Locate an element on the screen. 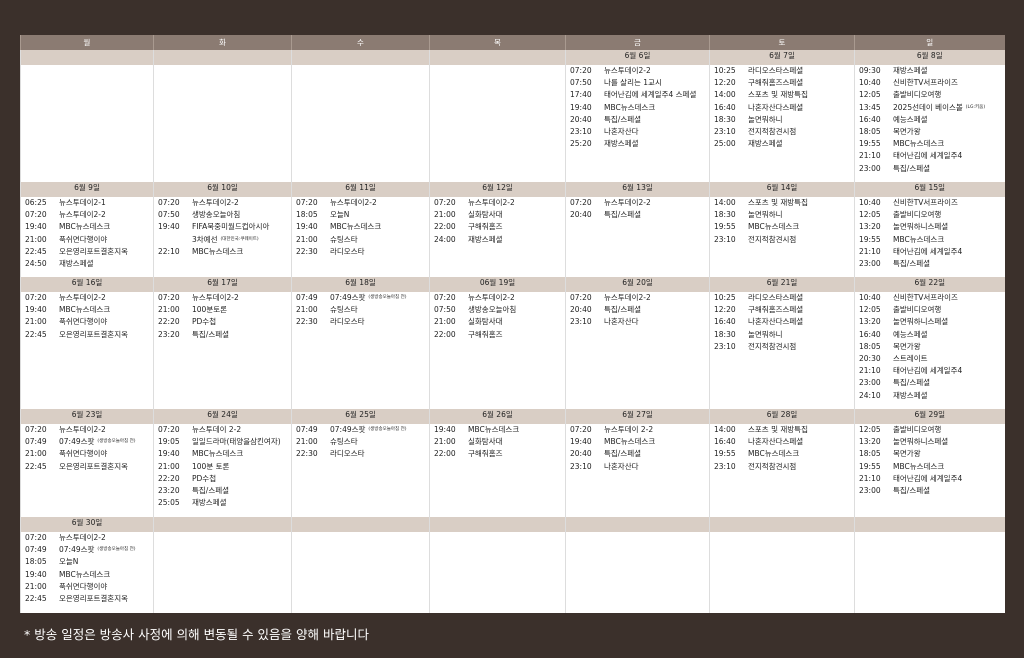 This screenshot has width=1024, height=658. program-line: 12:05 출발비디오여행 is located at coordinates (930, 95).